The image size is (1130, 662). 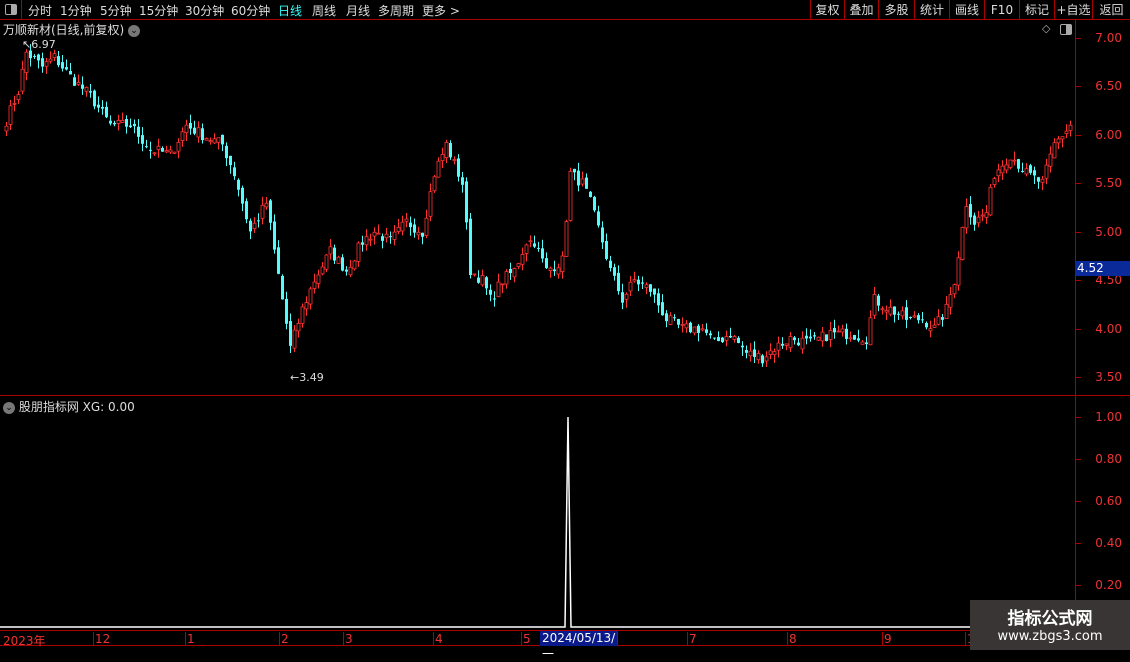 I want to click on price-axis-label: 6.50, so click(x=1108, y=86).